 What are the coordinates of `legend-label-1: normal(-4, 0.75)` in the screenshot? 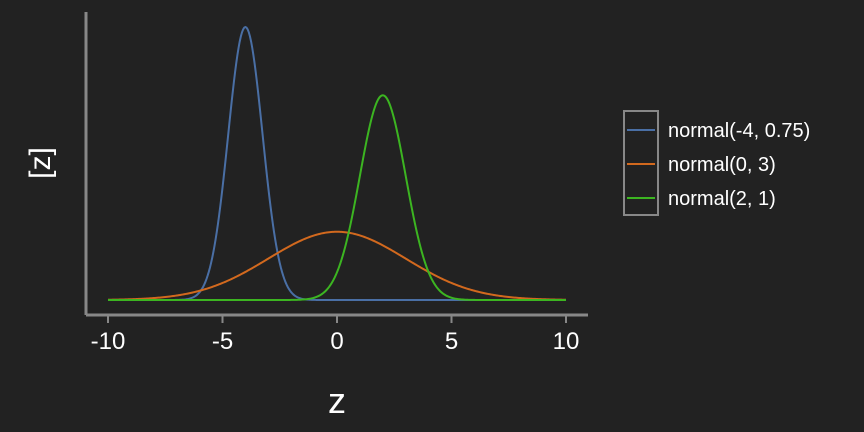 It's located at (739, 131).